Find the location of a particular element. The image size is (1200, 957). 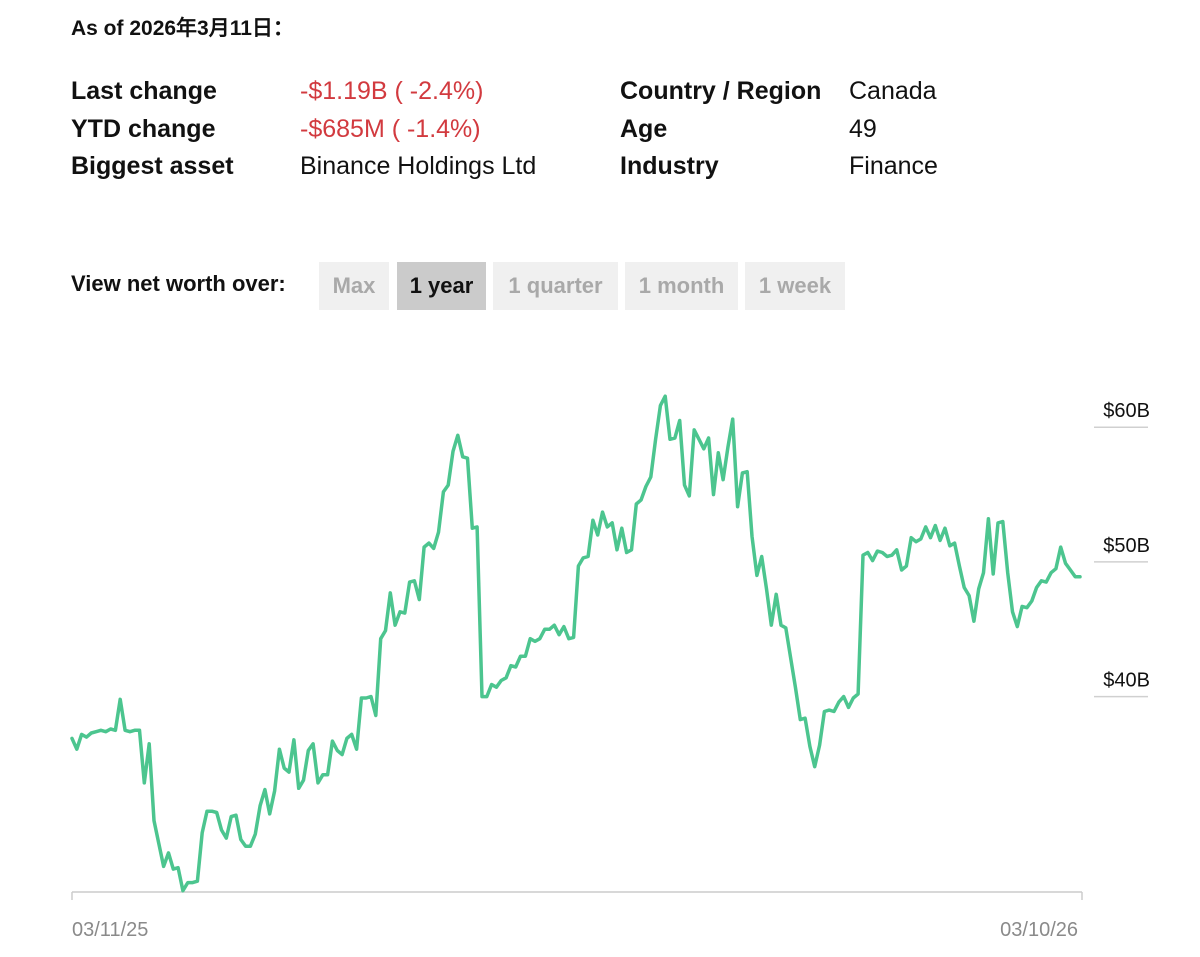

as-of-date: As of 2026年3月11日： is located at coordinates (182, 28).